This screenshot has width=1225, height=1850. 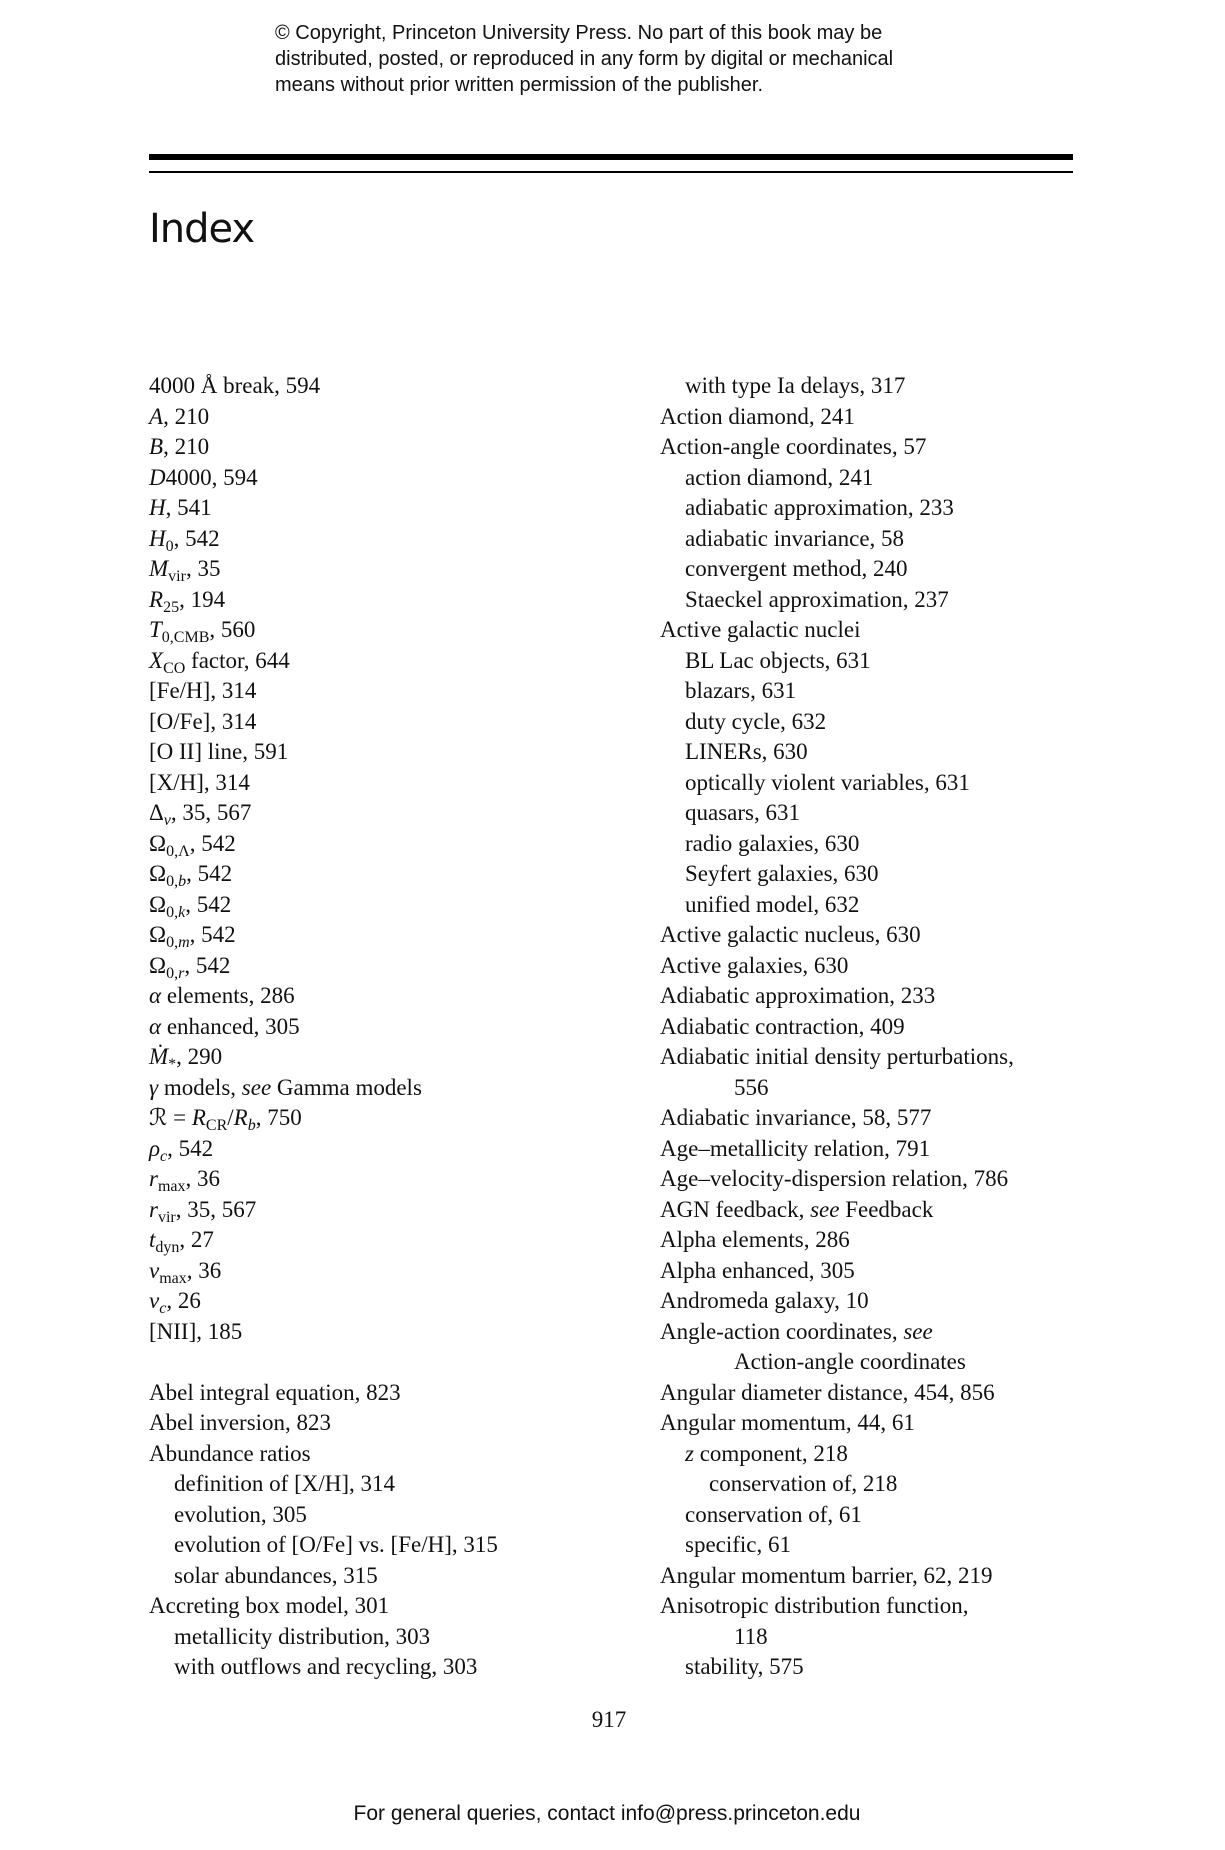 What do you see at coordinates (174, 668) in the screenshot?
I see `index-entry-text: CO` at bounding box center [174, 668].